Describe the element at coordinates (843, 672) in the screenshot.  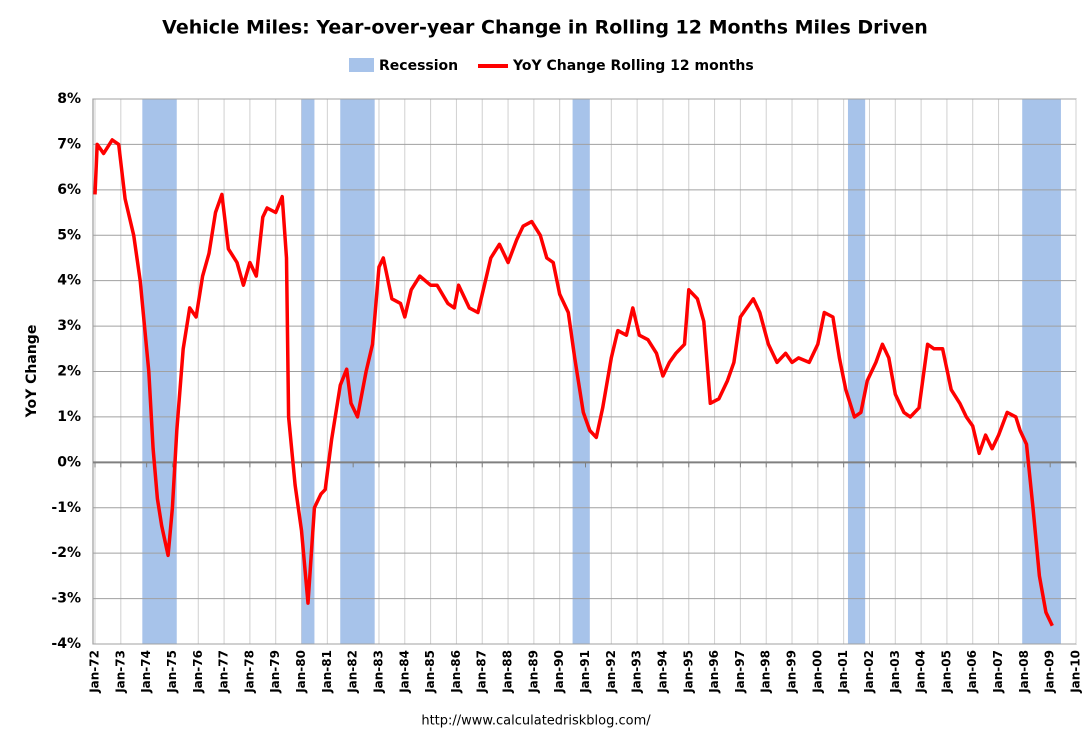
I see `x-tick-label: Jan-01` at that location.